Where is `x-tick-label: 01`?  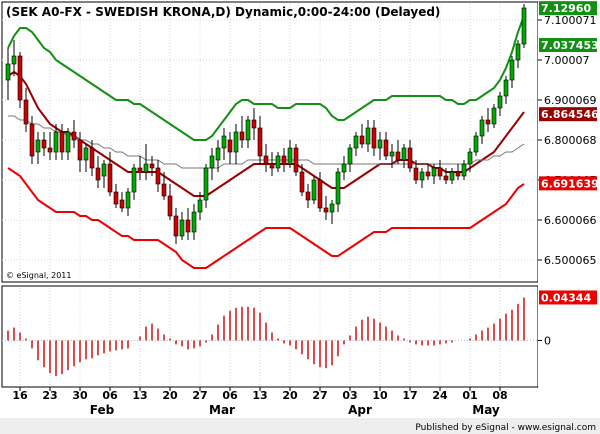 x-tick-label: 01 is located at coordinates (469, 395).